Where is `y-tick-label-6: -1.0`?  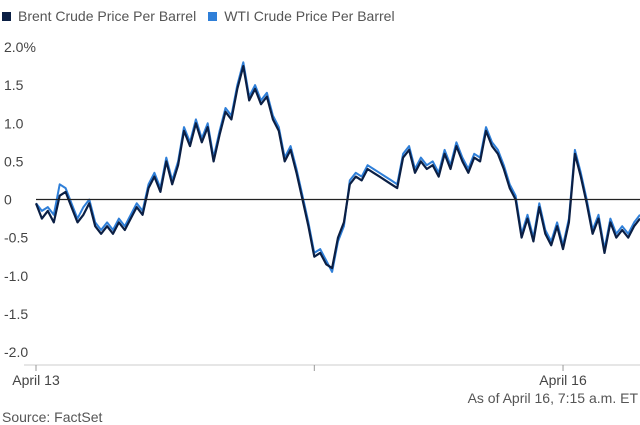 y-tick-label-6: -1.0 is located at coordinates (16, 276).